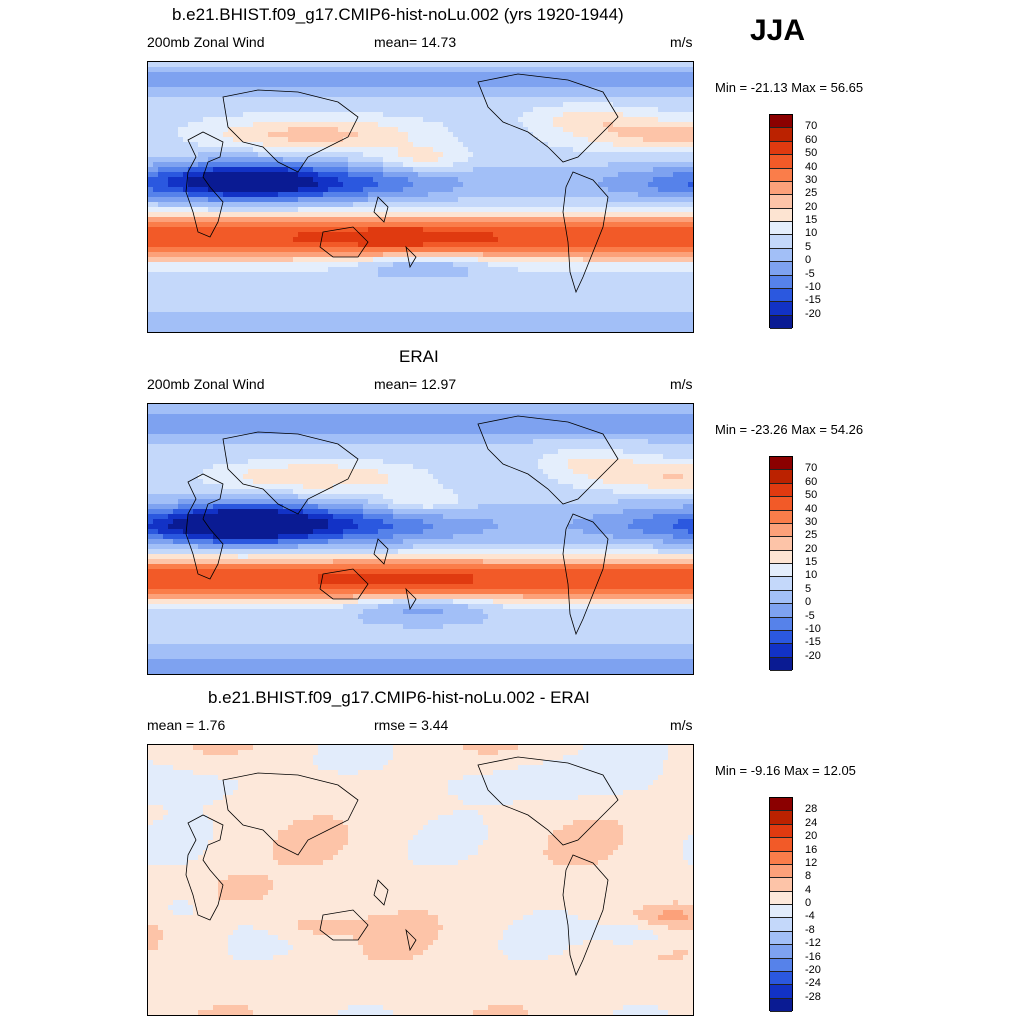 Image resolution: width=1024 pixels, height=1024 pixels. Describe the element at coordinates (810, 916) in the screenshot. I see `colorbar-tick-label: -4` at that location.